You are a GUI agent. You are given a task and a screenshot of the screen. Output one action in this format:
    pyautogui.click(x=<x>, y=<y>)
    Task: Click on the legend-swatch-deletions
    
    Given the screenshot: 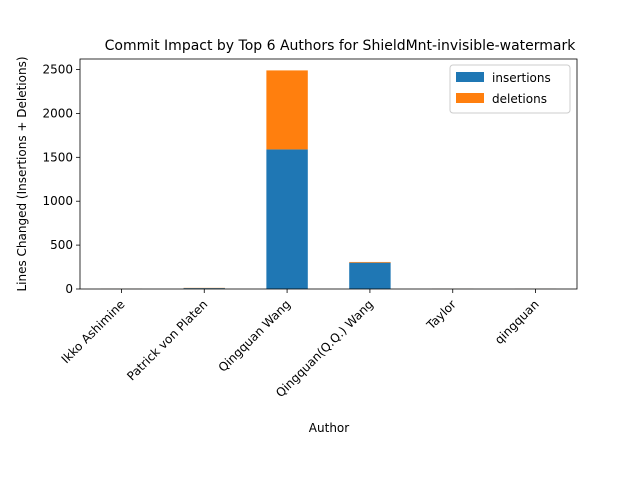 What is the action you would take?
    pyautogui.click(x=470, y=98)
    